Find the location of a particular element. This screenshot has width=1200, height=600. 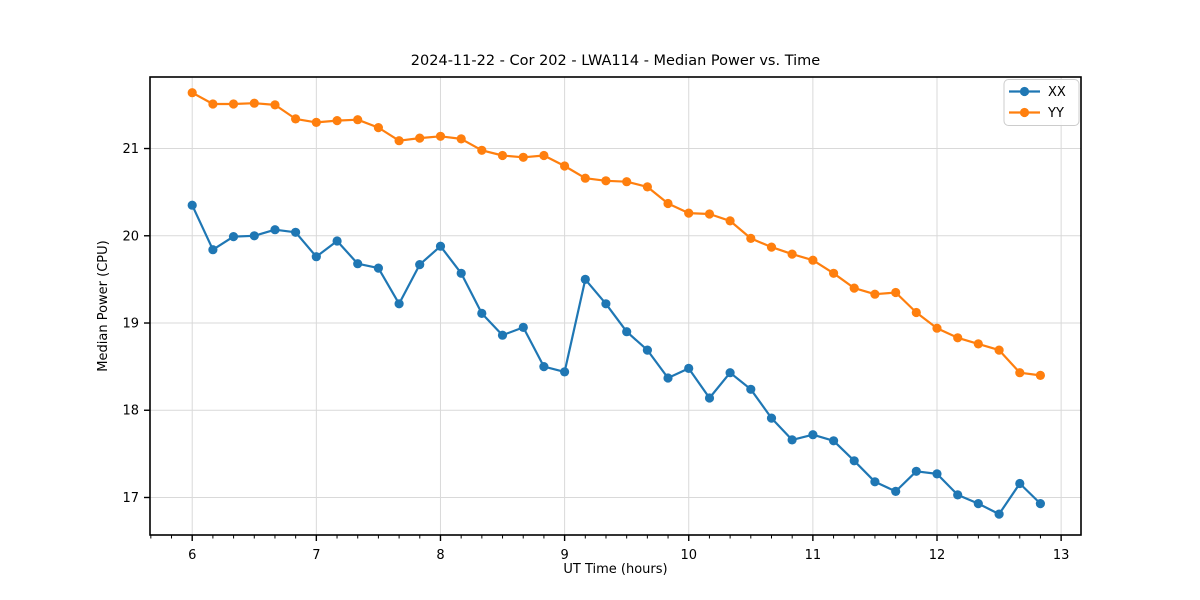

legend-box is located at coordinates (1041, 102).